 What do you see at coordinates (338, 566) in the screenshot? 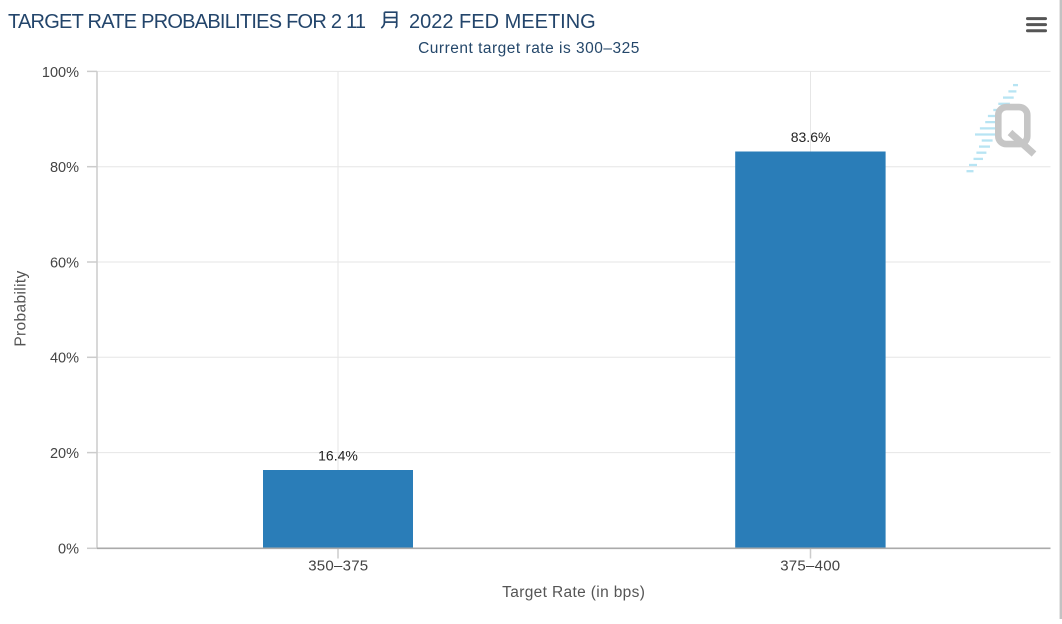
I see `svg-text: 350–375` at bounding box center [338, 566].